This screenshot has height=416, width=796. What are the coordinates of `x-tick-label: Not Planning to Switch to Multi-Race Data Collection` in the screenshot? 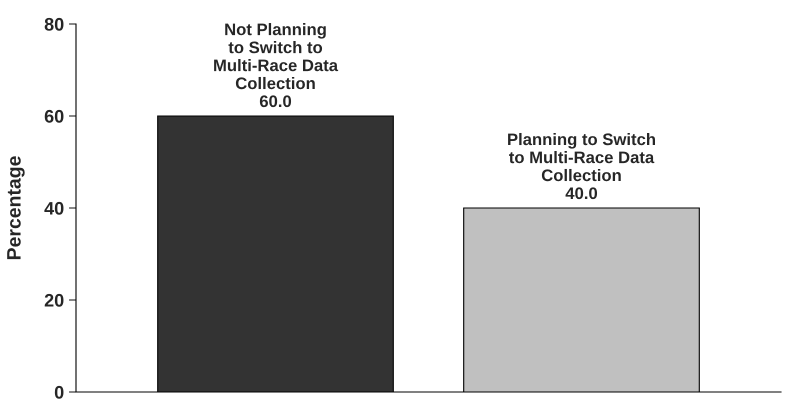 It's located at (276, 56).